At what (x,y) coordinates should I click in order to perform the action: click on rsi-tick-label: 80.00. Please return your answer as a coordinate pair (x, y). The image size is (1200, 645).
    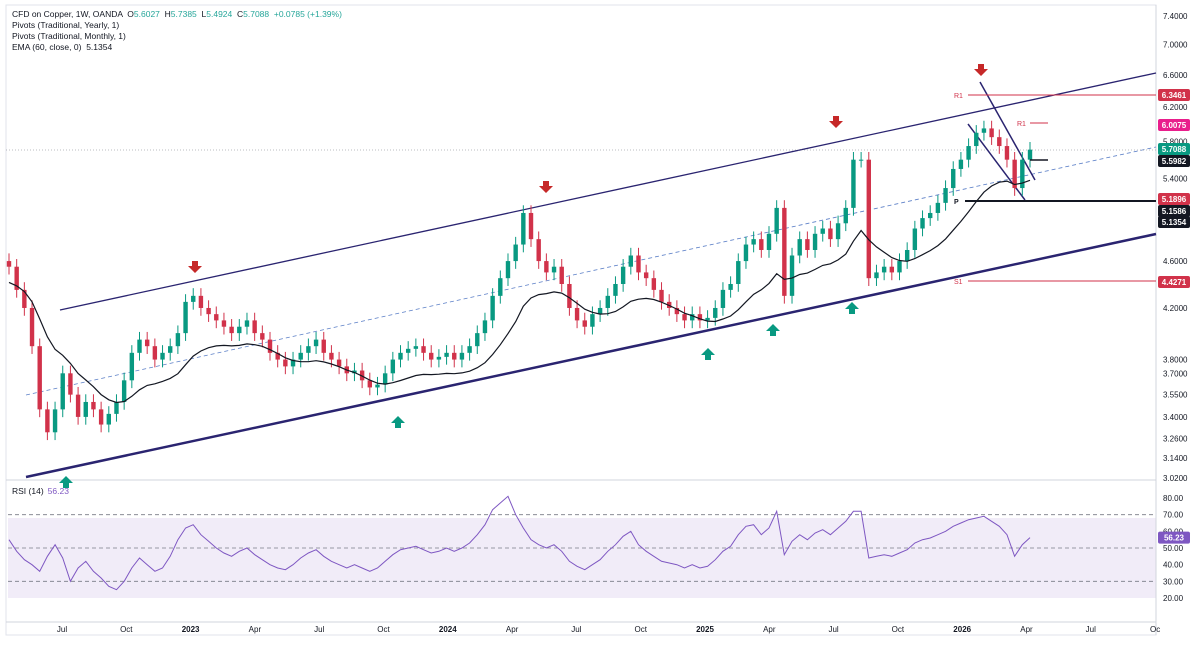
    Looking at the image, I should click on (1173, 498).